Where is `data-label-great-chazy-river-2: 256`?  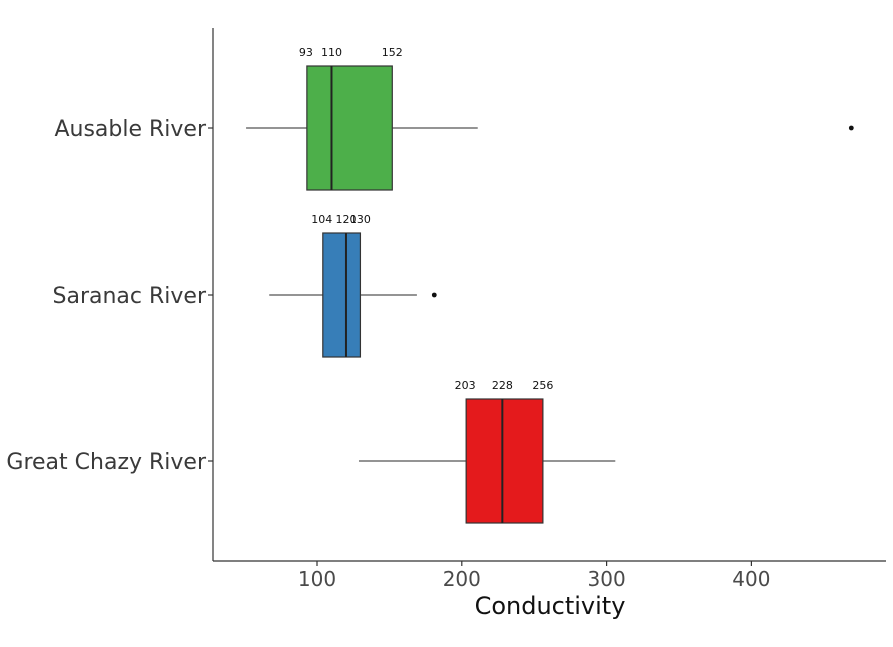 data-label-great-chazy-river-2: 256 is located at coordinates (542, 385).